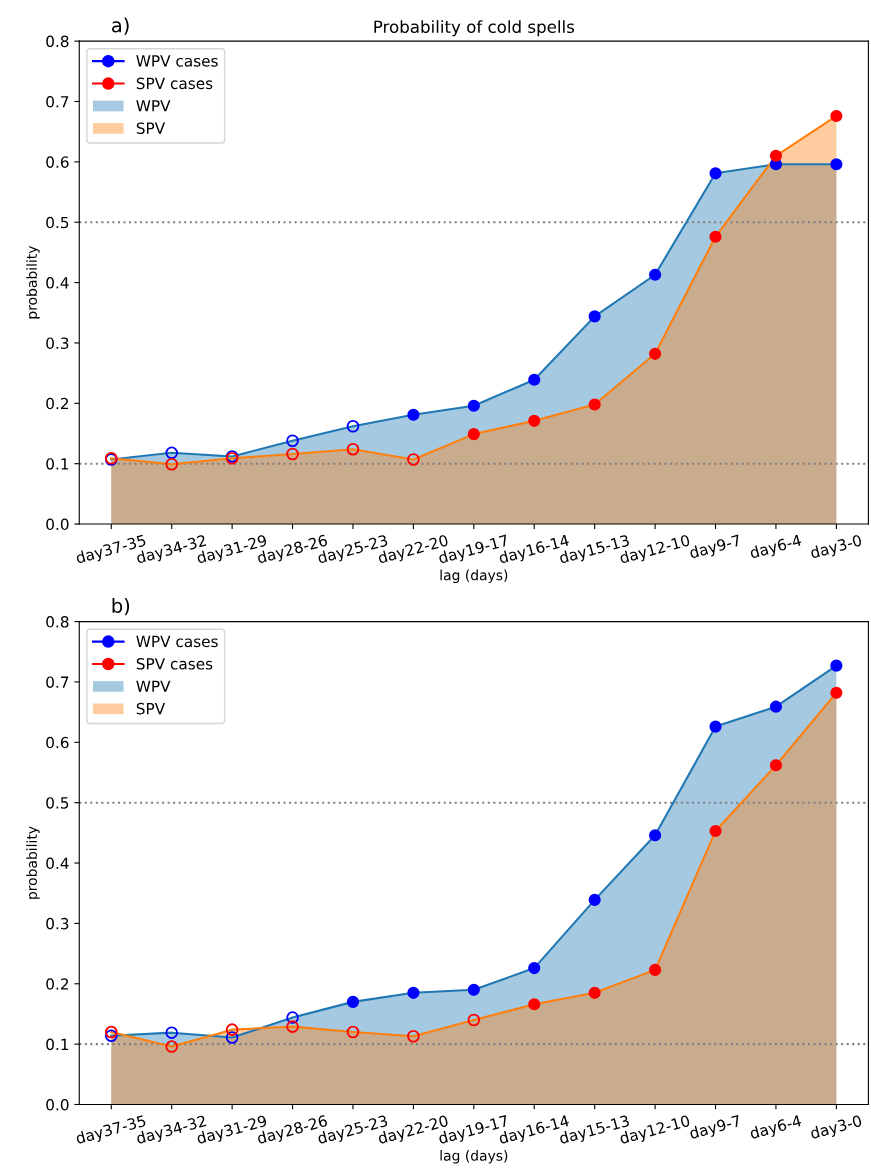 The image size is (871, 1175). I want to click on text: b), so click(121, 606).